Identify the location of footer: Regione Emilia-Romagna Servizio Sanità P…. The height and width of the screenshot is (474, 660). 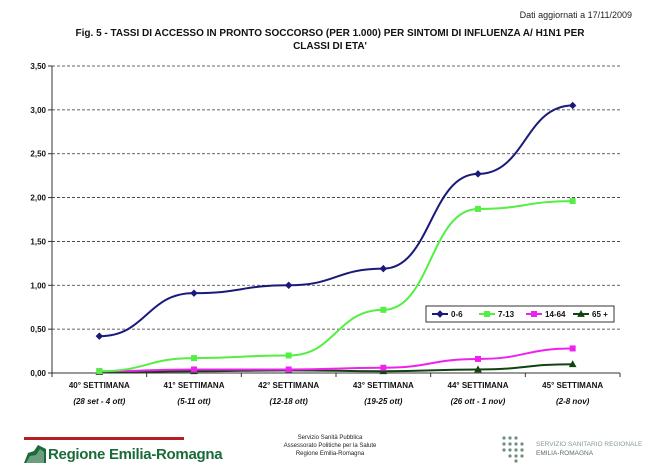
(330, 452).